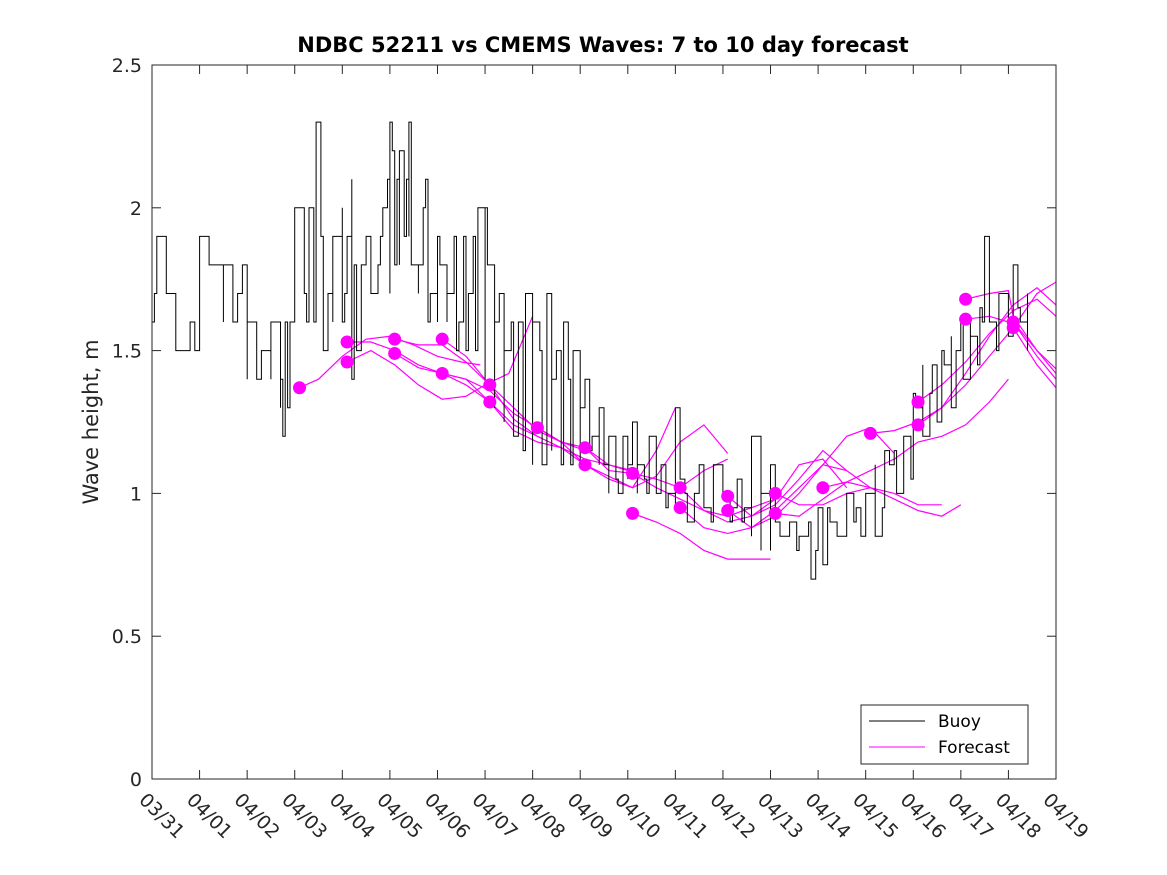  What do you see at coordinates (974, 748) in the screenshot?
I see `legend-forecast-label: Forecast` at bounding box center [974, 748].